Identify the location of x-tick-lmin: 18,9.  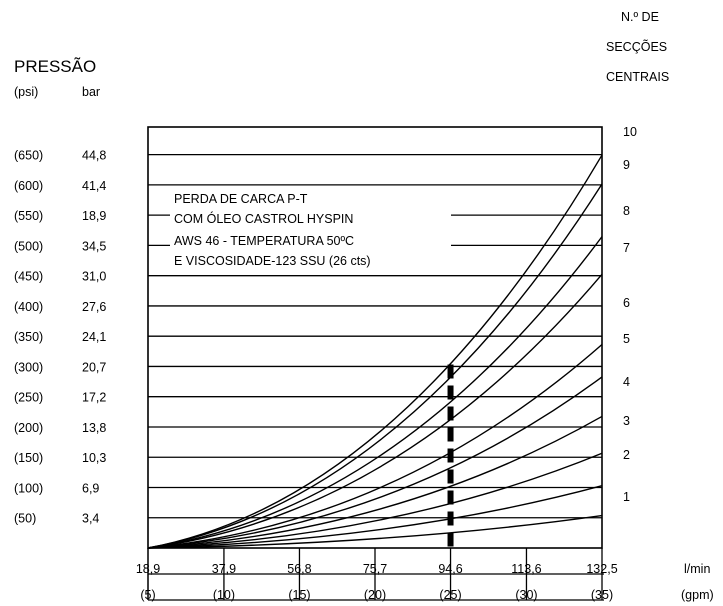
(148, 569).